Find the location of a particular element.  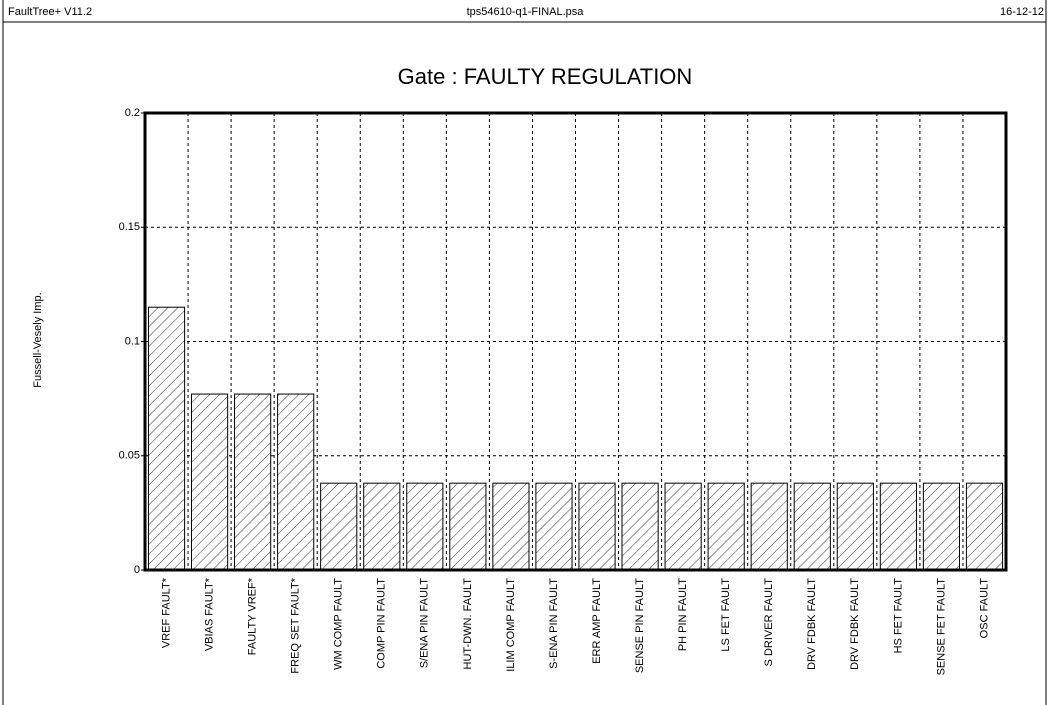

y-tick-label: 0 is located at coordinates (137, 570).